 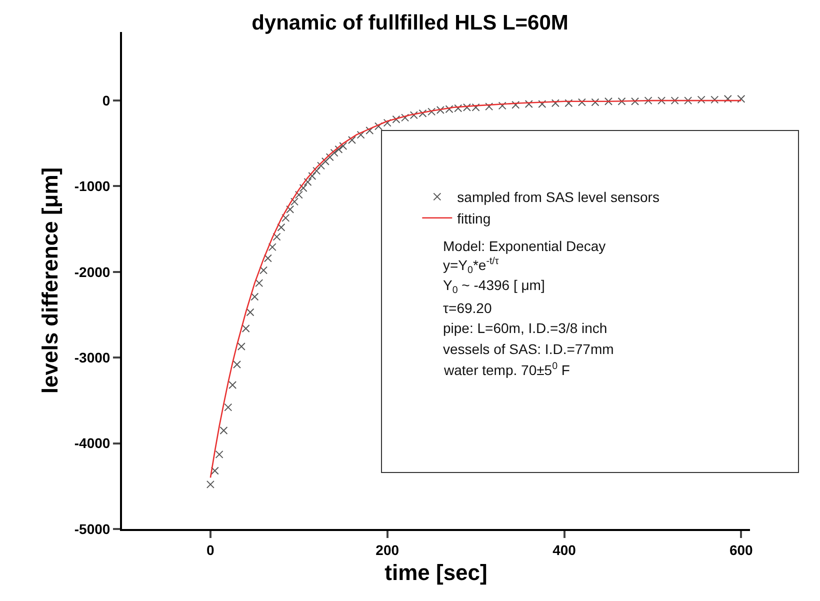 What do you see at coordinates (92, 358) in the screenshot?
I see `y-tick-label: -3000` at bounding box center [92, 358].